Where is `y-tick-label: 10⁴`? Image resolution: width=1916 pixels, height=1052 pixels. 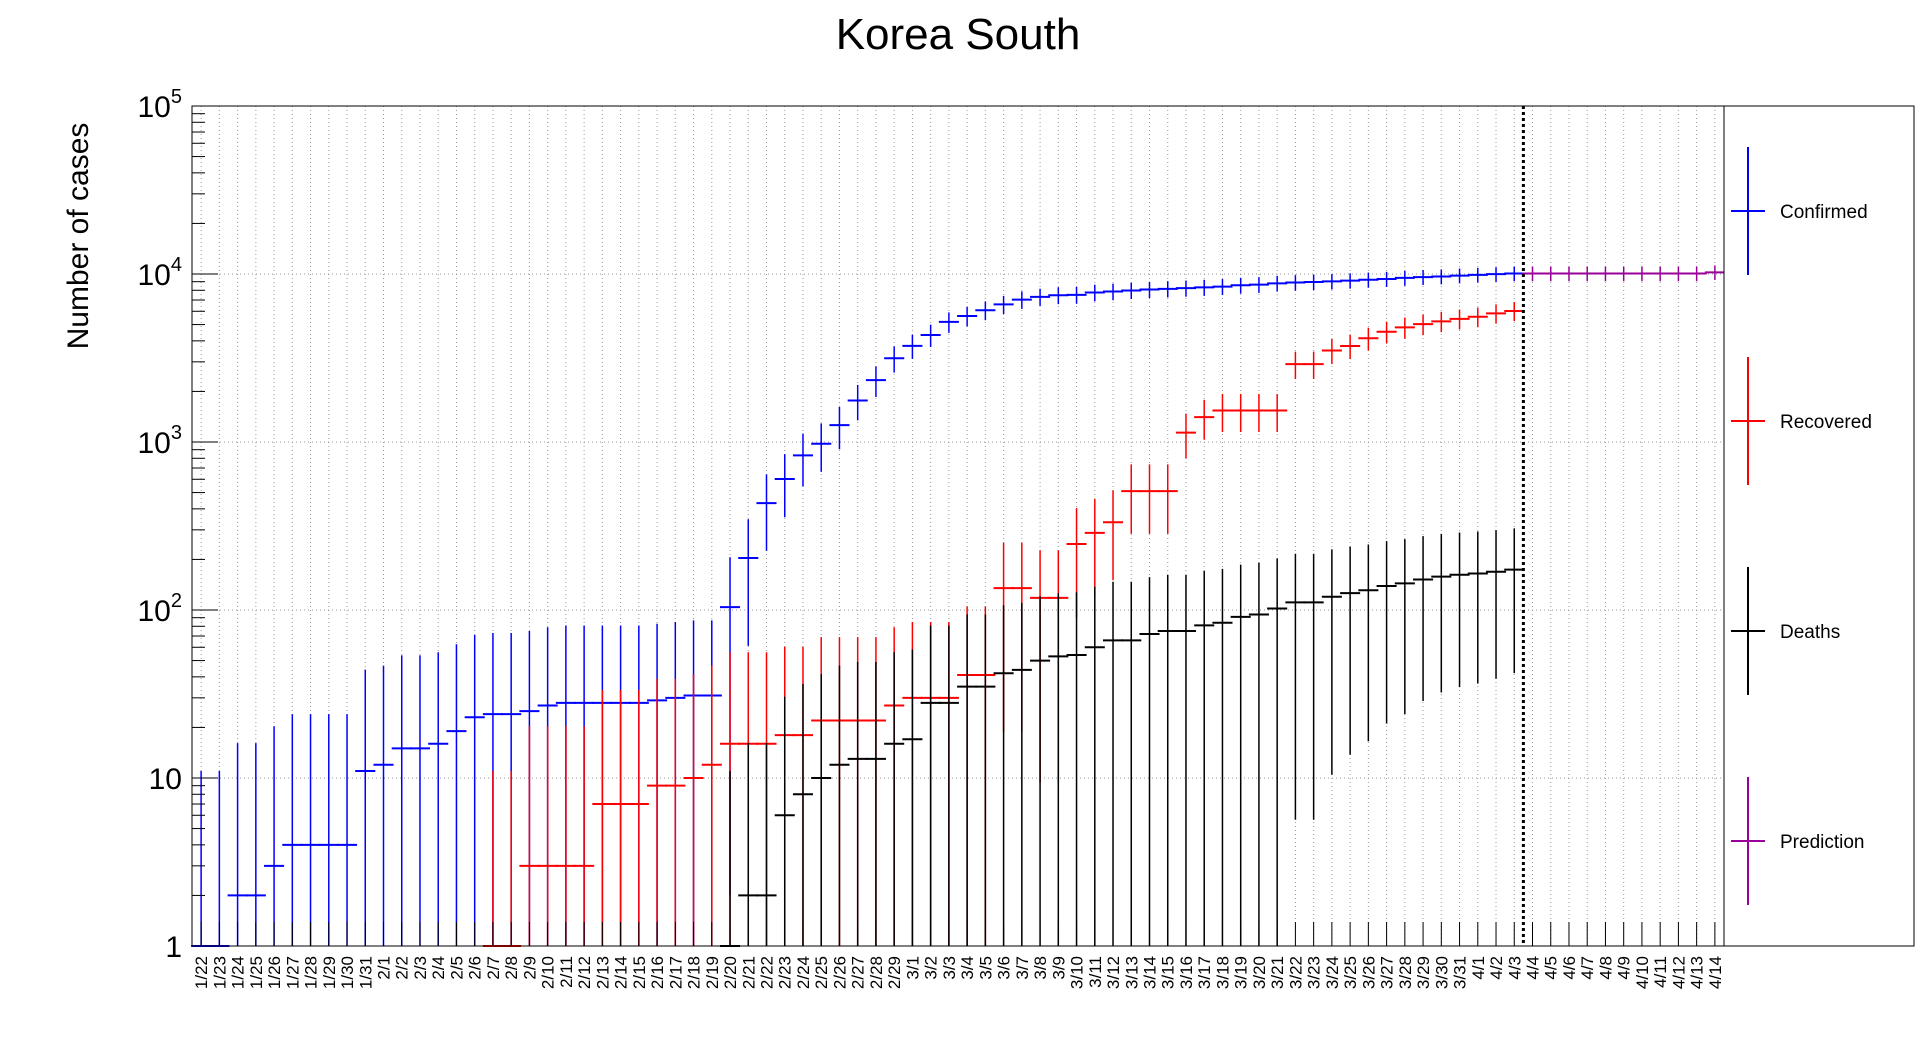
y-tick-label: 10⁴ is located at coordinates (160, 273).